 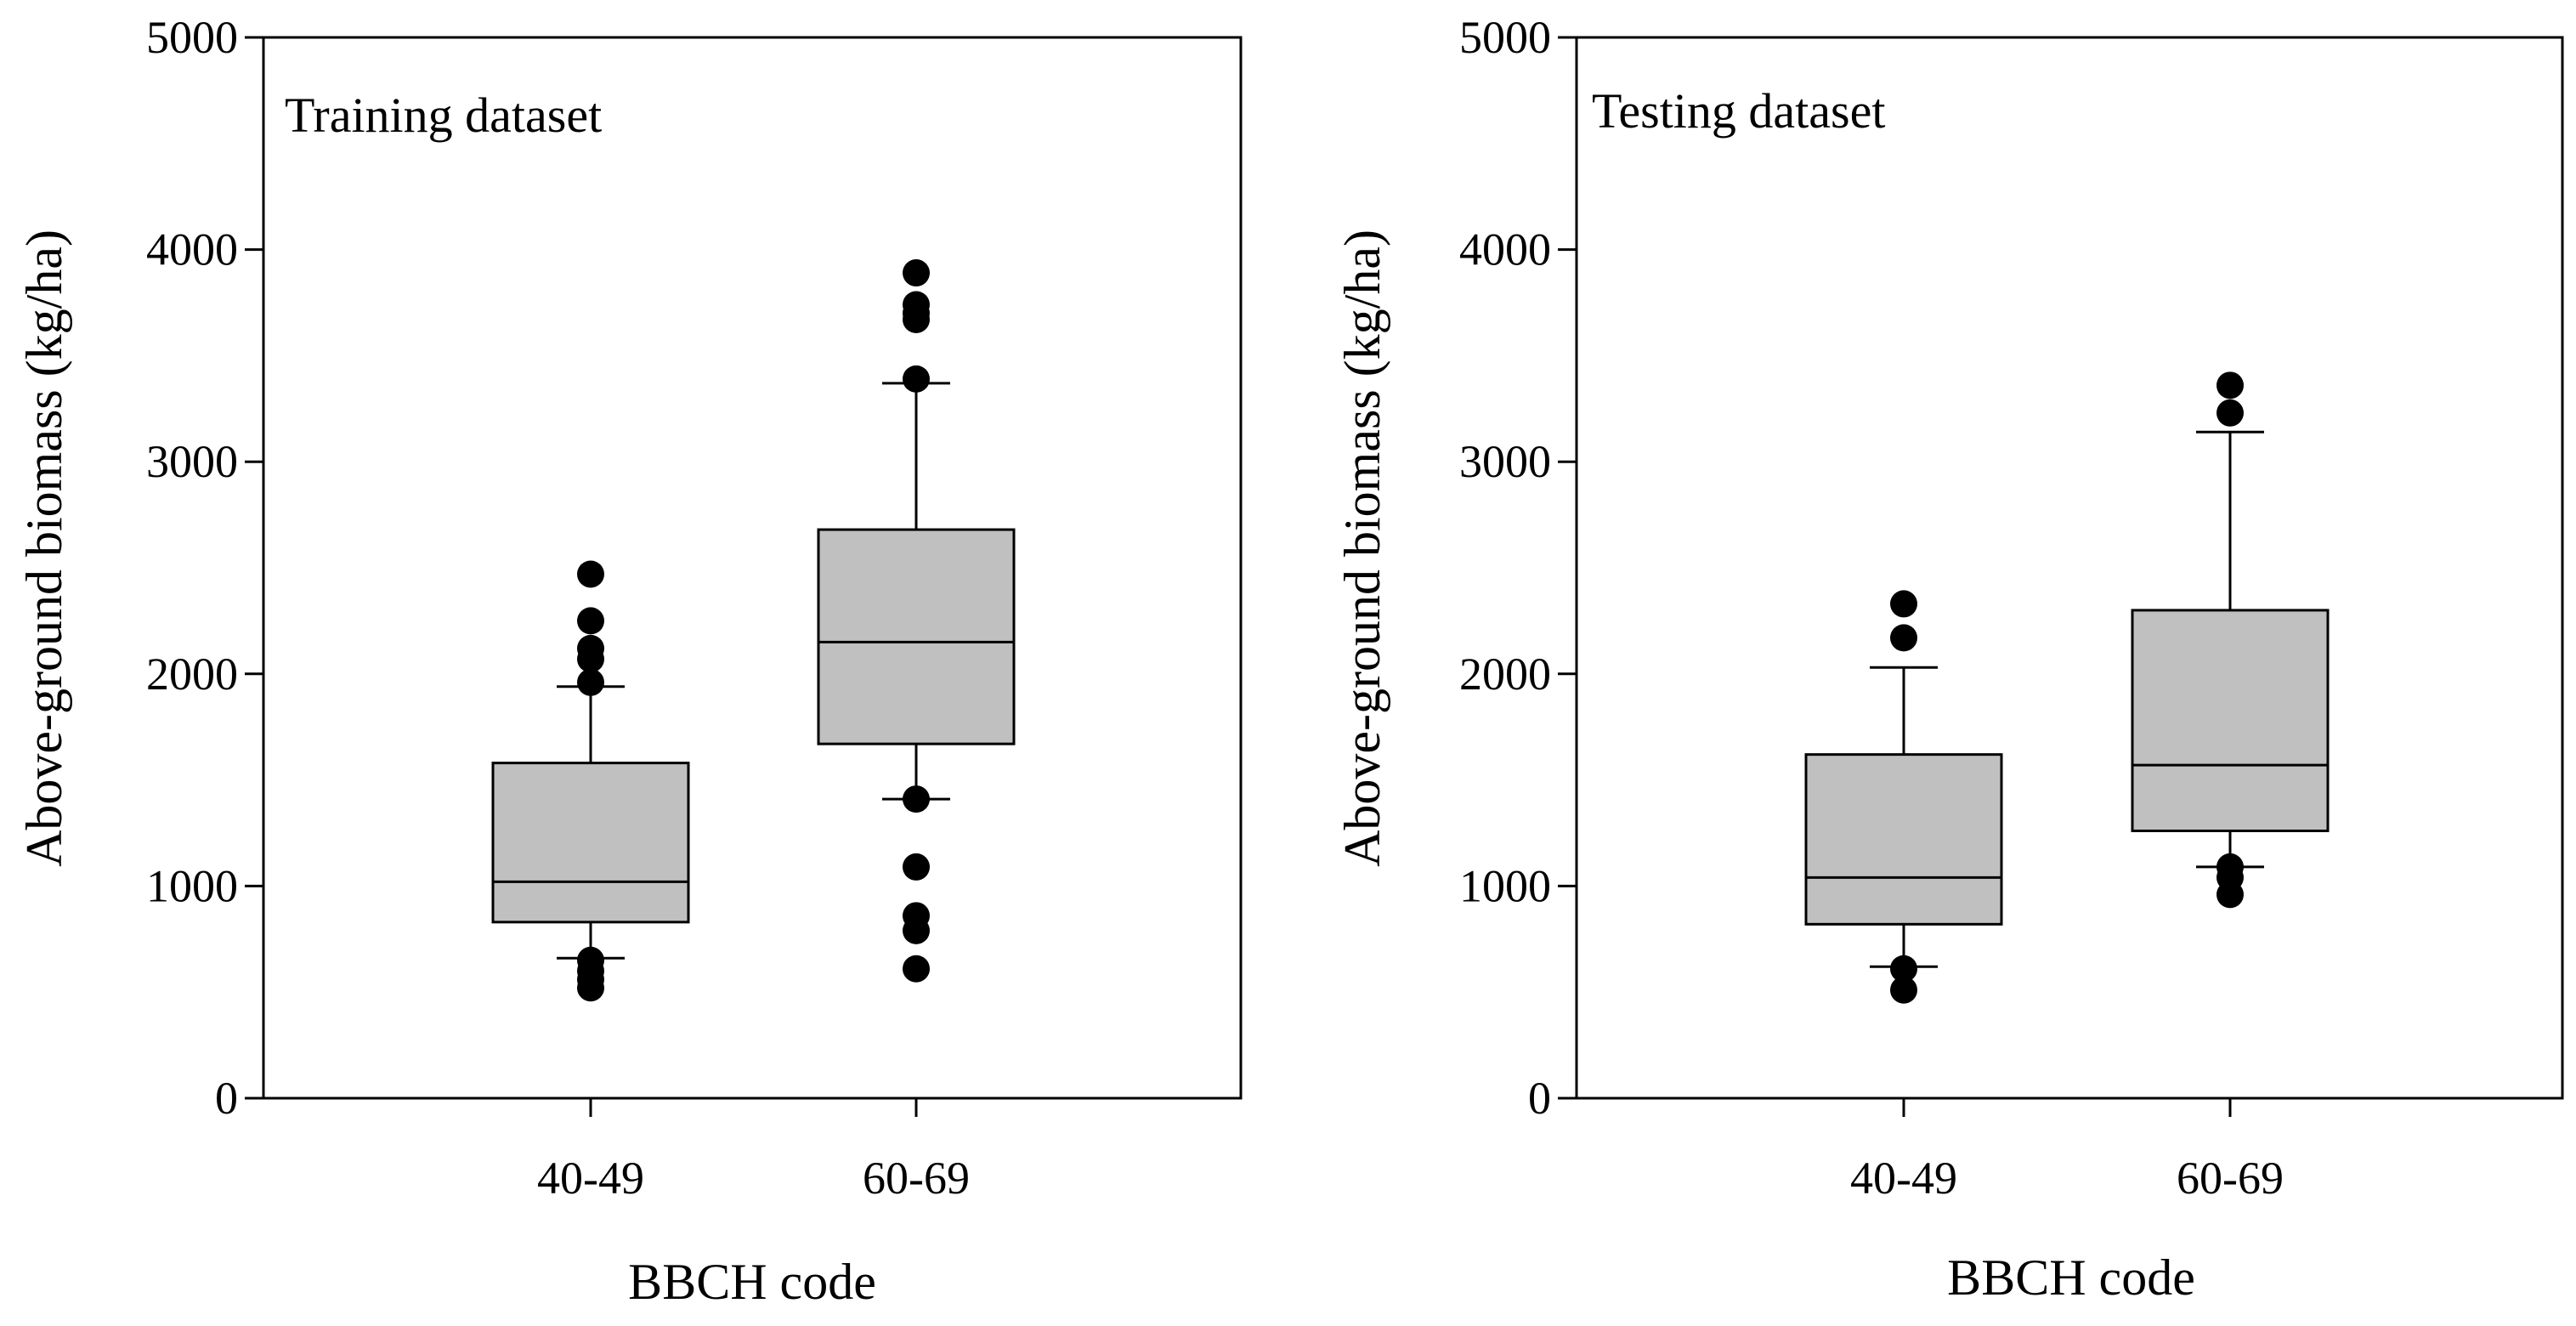 I want to click on panel-title: Testing dataset, so click(x=1738, y=111).